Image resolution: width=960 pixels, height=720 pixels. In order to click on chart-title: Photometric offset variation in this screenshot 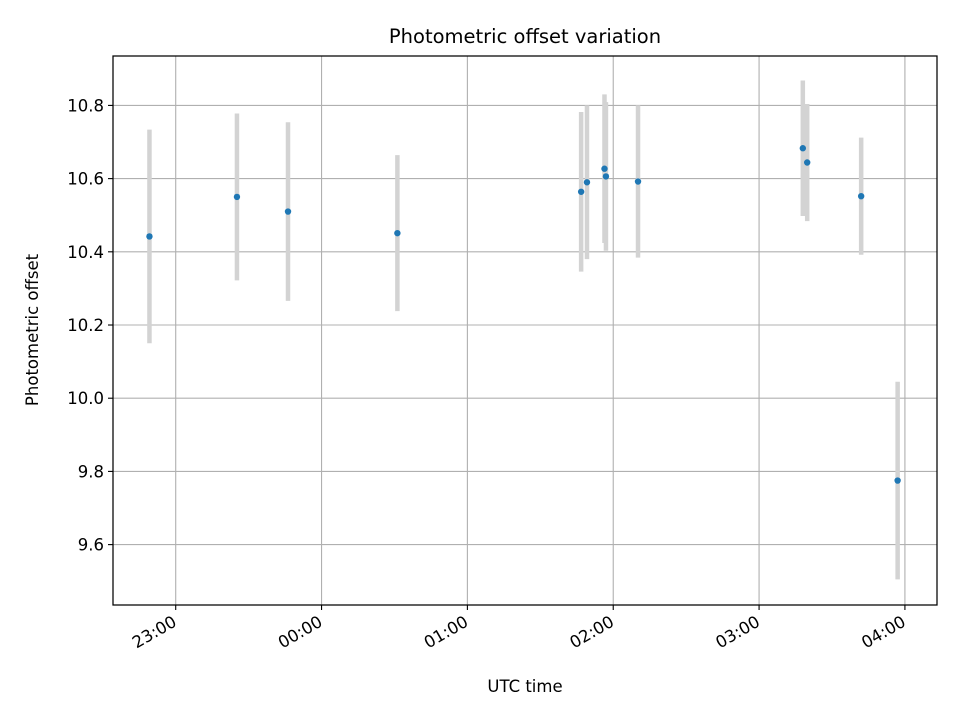, I will do `click(525, 36)`.